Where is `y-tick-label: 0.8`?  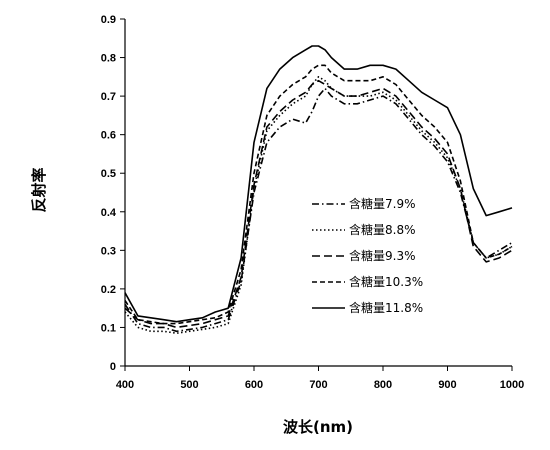
y-tick-label: 0.8 is located at coordinates (108, 59).